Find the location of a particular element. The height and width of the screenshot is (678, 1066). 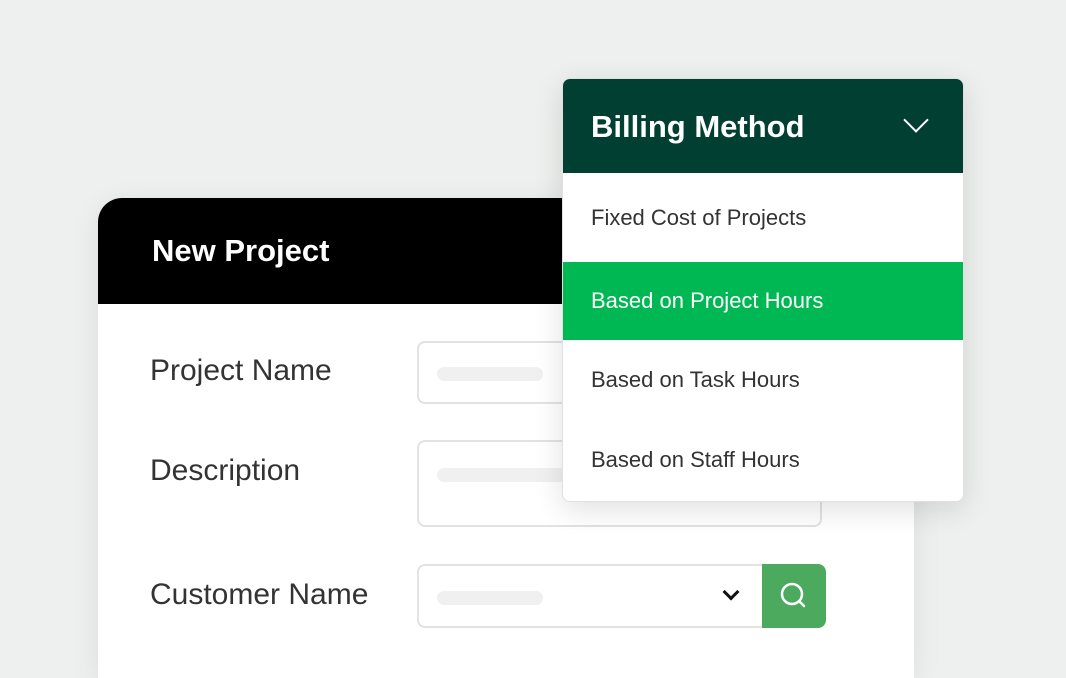

option-staff-hours: Based on Staff Hours is located at coordinates (695, 459).